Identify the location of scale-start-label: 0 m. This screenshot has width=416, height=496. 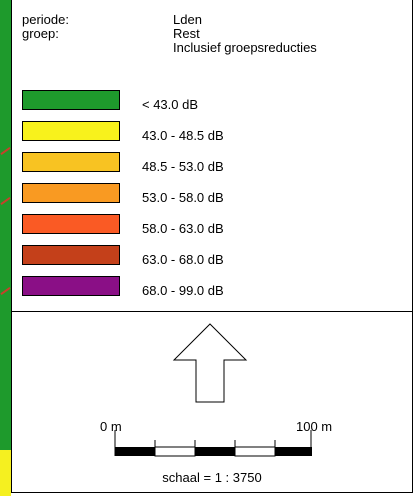
(111, 426).